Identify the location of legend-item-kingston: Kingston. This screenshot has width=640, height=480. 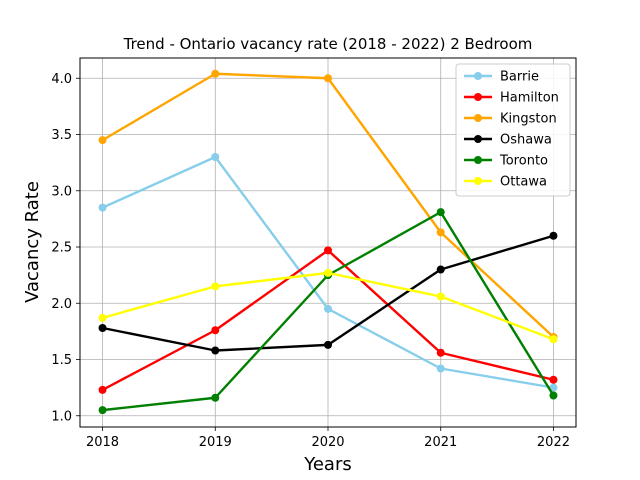
(510, 119).